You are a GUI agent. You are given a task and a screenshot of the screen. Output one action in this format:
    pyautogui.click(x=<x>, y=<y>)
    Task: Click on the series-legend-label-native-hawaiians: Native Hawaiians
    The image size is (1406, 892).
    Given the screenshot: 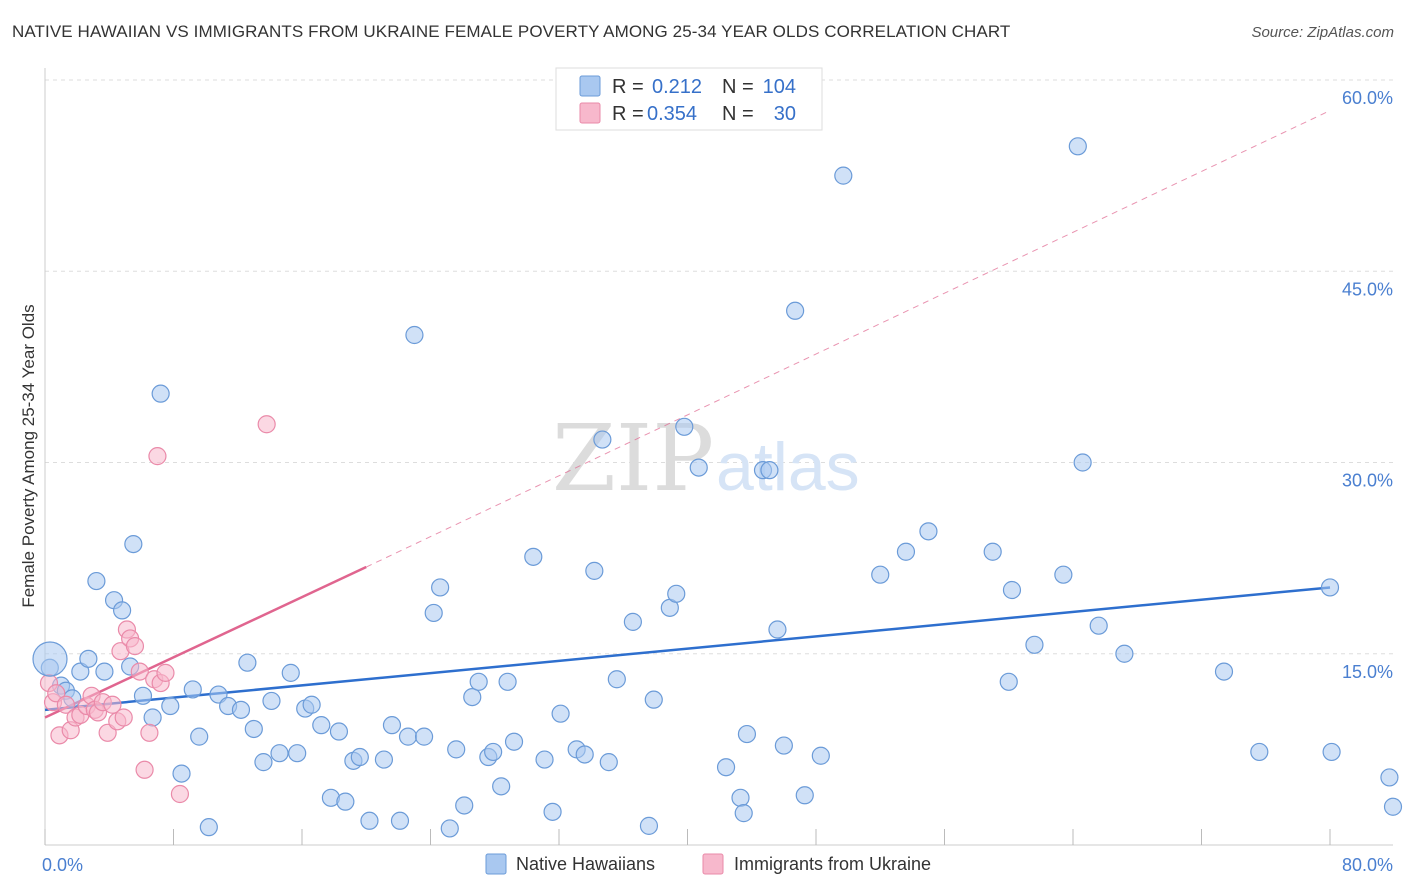 What is the action you would take?
    pyautogui.click(x=585, y=864)
    